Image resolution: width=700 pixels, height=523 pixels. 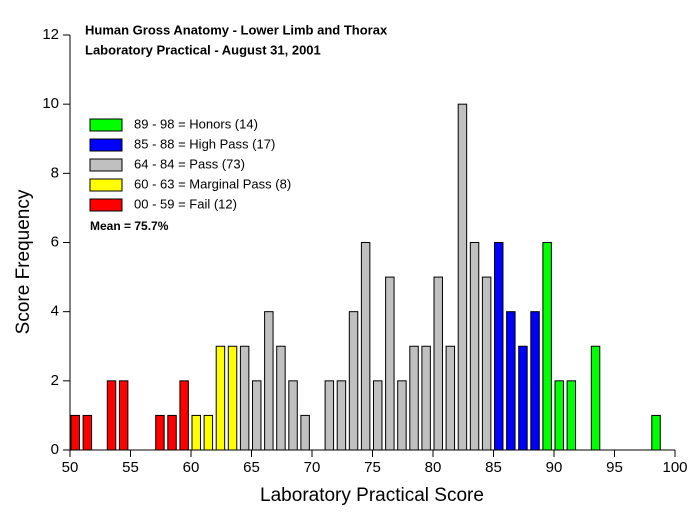 What do you see at coordinates (55, 380) in the screenshot?
I see `y-tick-label: 2` at bounding box center [55, 380].